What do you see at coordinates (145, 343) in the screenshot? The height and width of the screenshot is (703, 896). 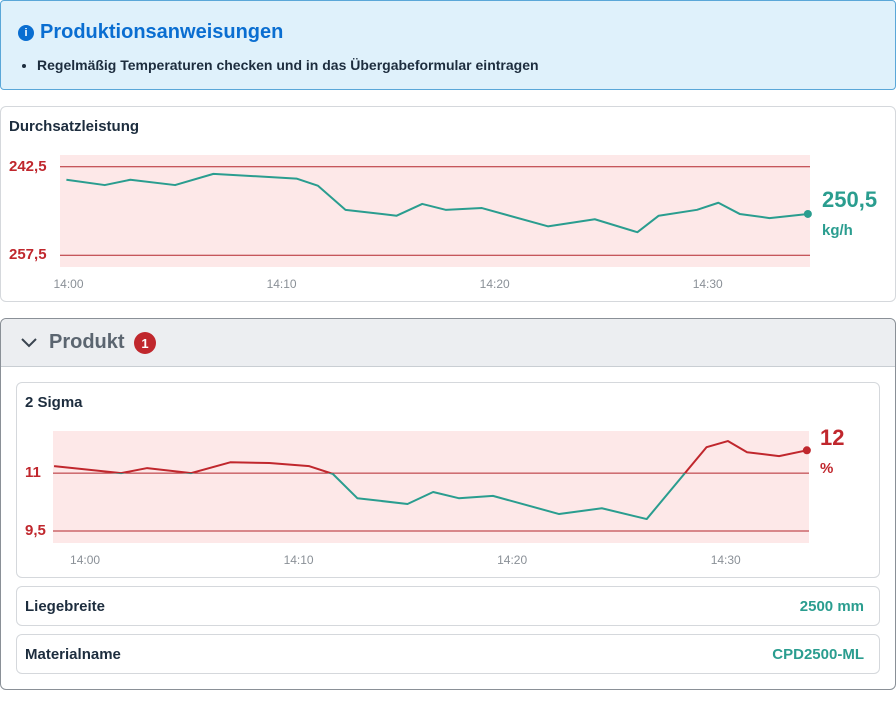 I see `badge: 1` at bounding box center [145, 343].